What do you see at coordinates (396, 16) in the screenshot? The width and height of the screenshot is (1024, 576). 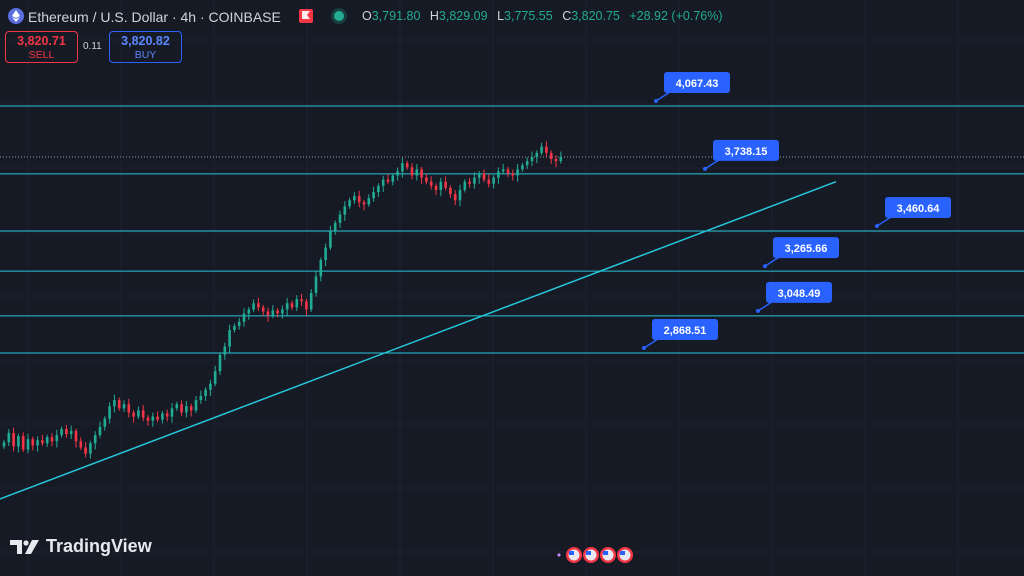 I see `open-value: 3,791.80` at bounding box center [396, 16].